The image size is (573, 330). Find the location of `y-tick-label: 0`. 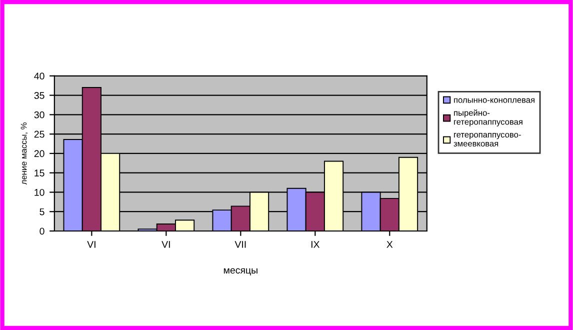

y-tick-label: 0 is located at coordinates (42, 231).